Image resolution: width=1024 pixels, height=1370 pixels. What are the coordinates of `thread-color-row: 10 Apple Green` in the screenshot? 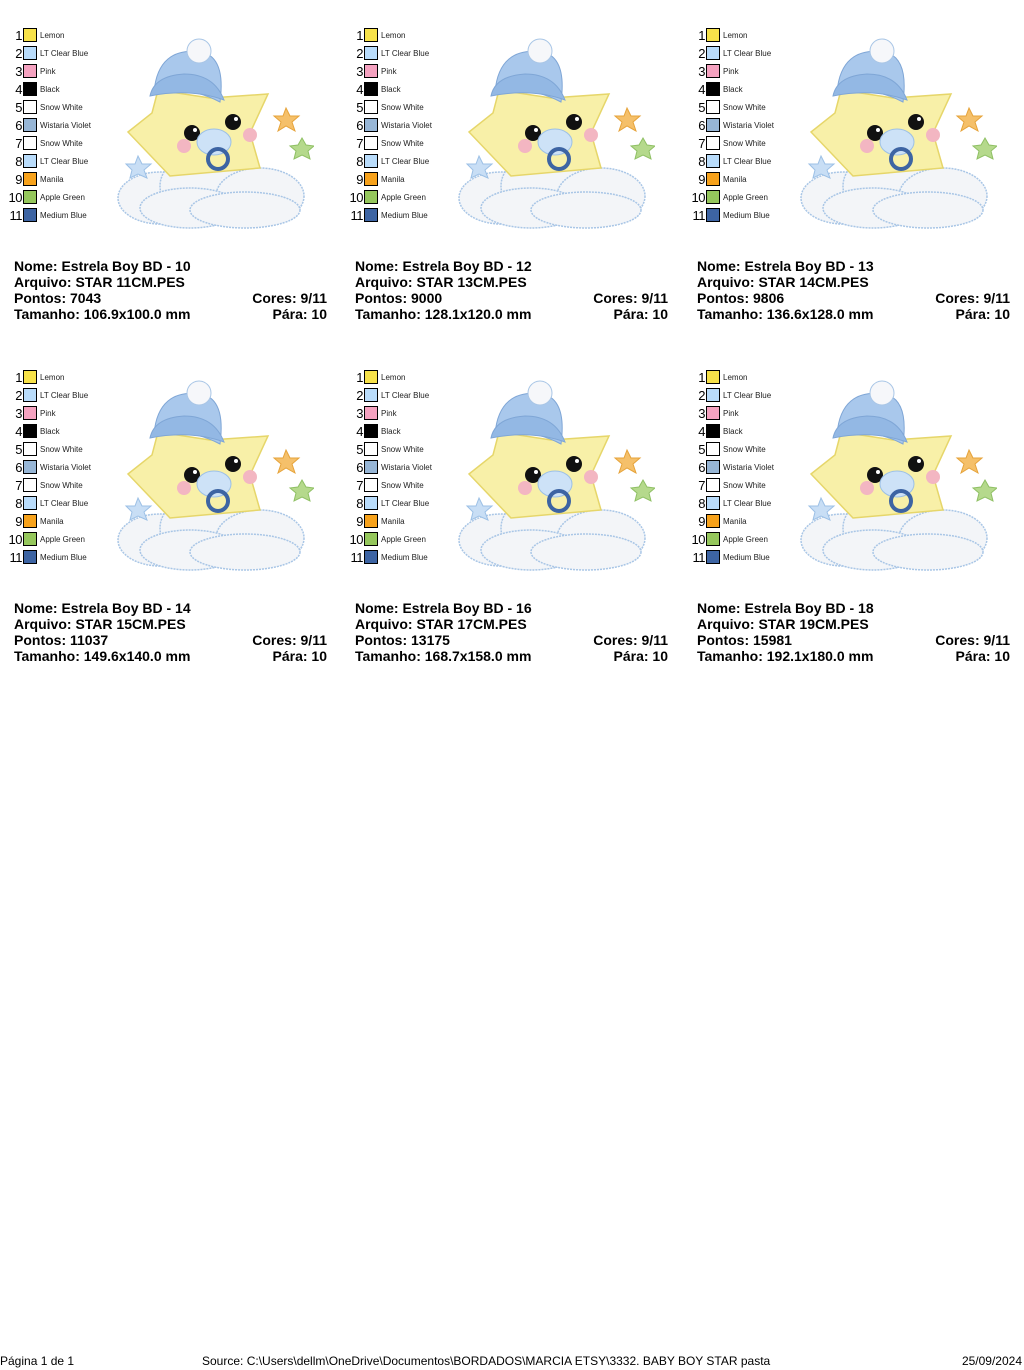 It's located at (390, 539).